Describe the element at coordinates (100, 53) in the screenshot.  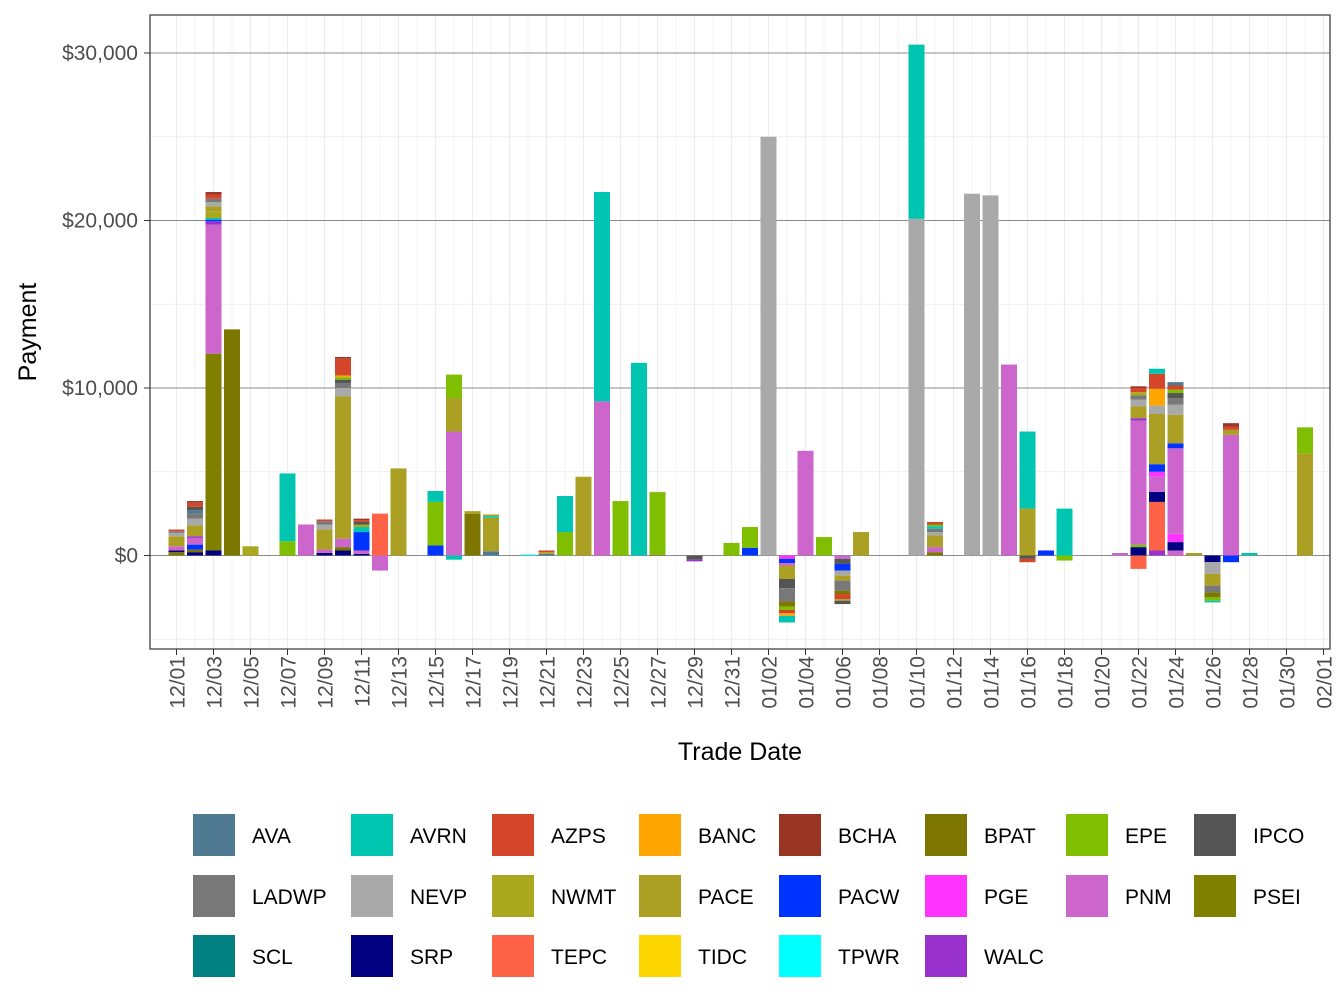
I see `y-tick-label: $30,000` at that location.